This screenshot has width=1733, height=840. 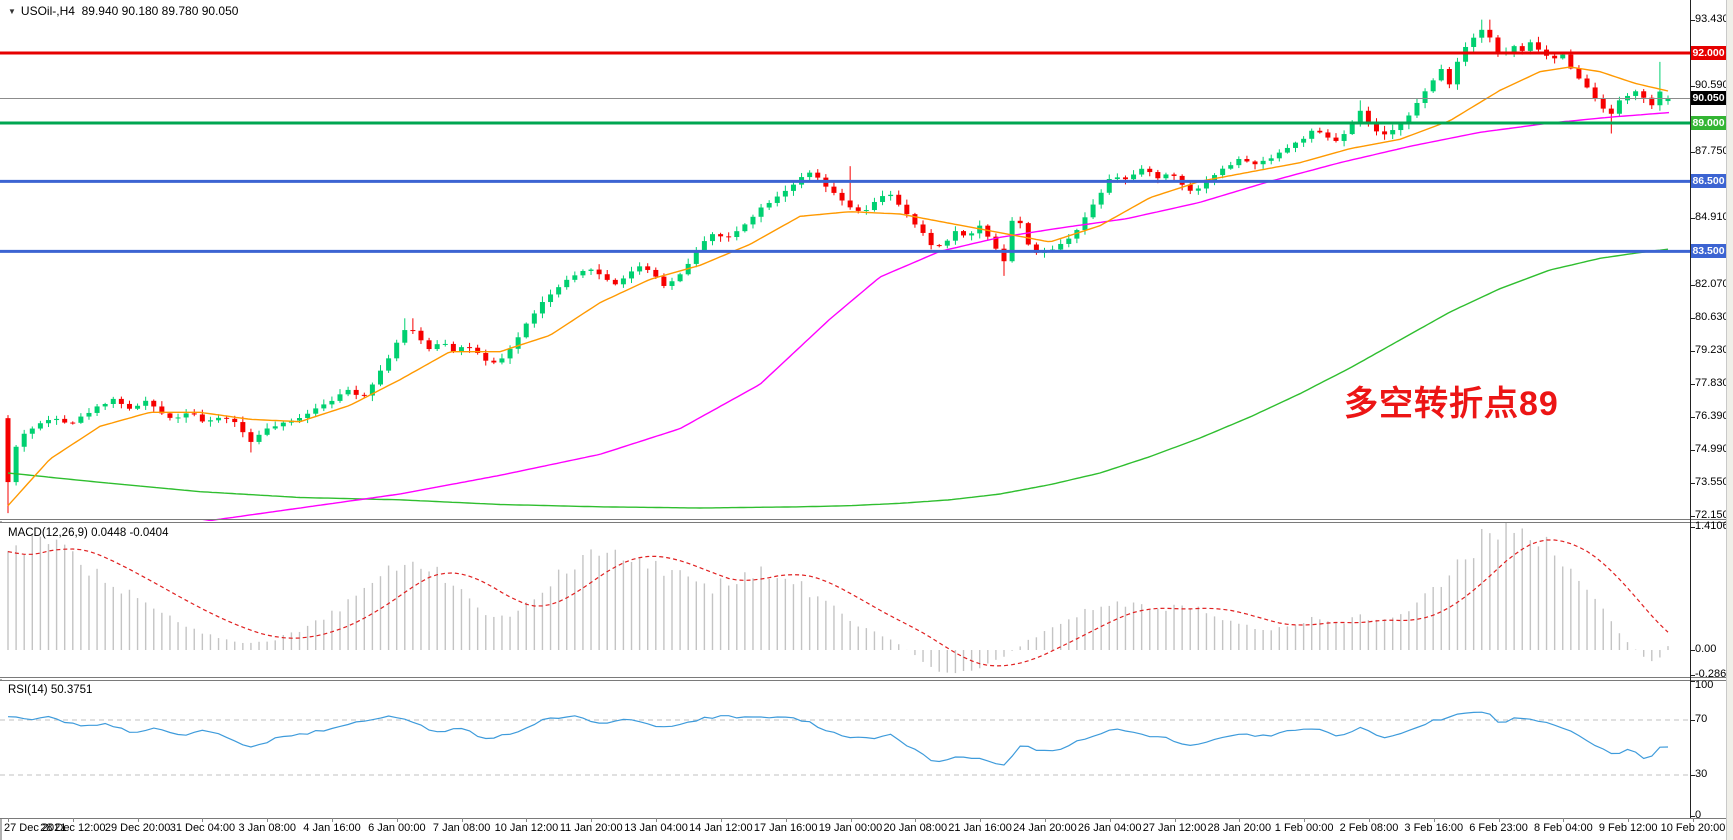 What do you see at coordinates (591, 828) in the screenshot?
I see `time-axis-label: 11 Jan 20:00` at bounding box center [591, 828].